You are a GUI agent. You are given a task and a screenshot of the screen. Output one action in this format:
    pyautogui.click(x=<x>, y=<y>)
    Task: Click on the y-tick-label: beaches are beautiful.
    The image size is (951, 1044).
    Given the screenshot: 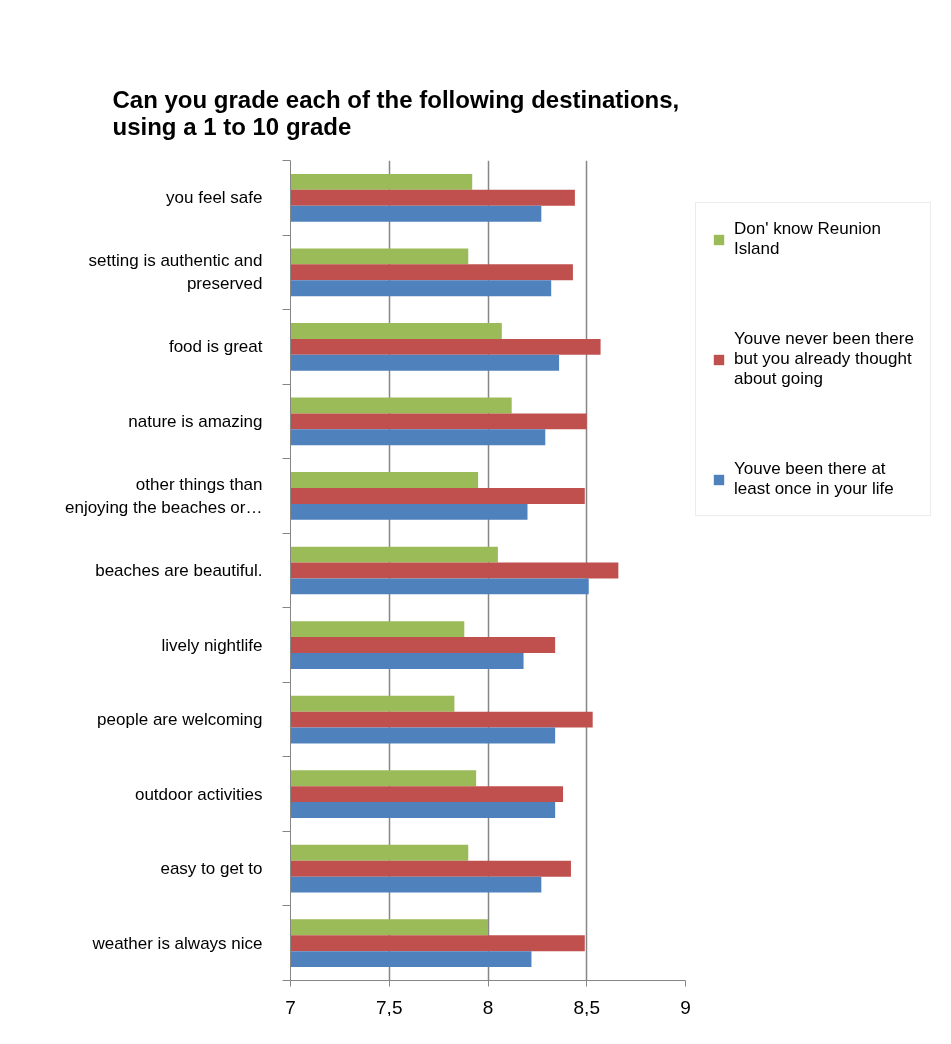 What is the action you would take?
    pyautogui.click(x=179, y=570)
    